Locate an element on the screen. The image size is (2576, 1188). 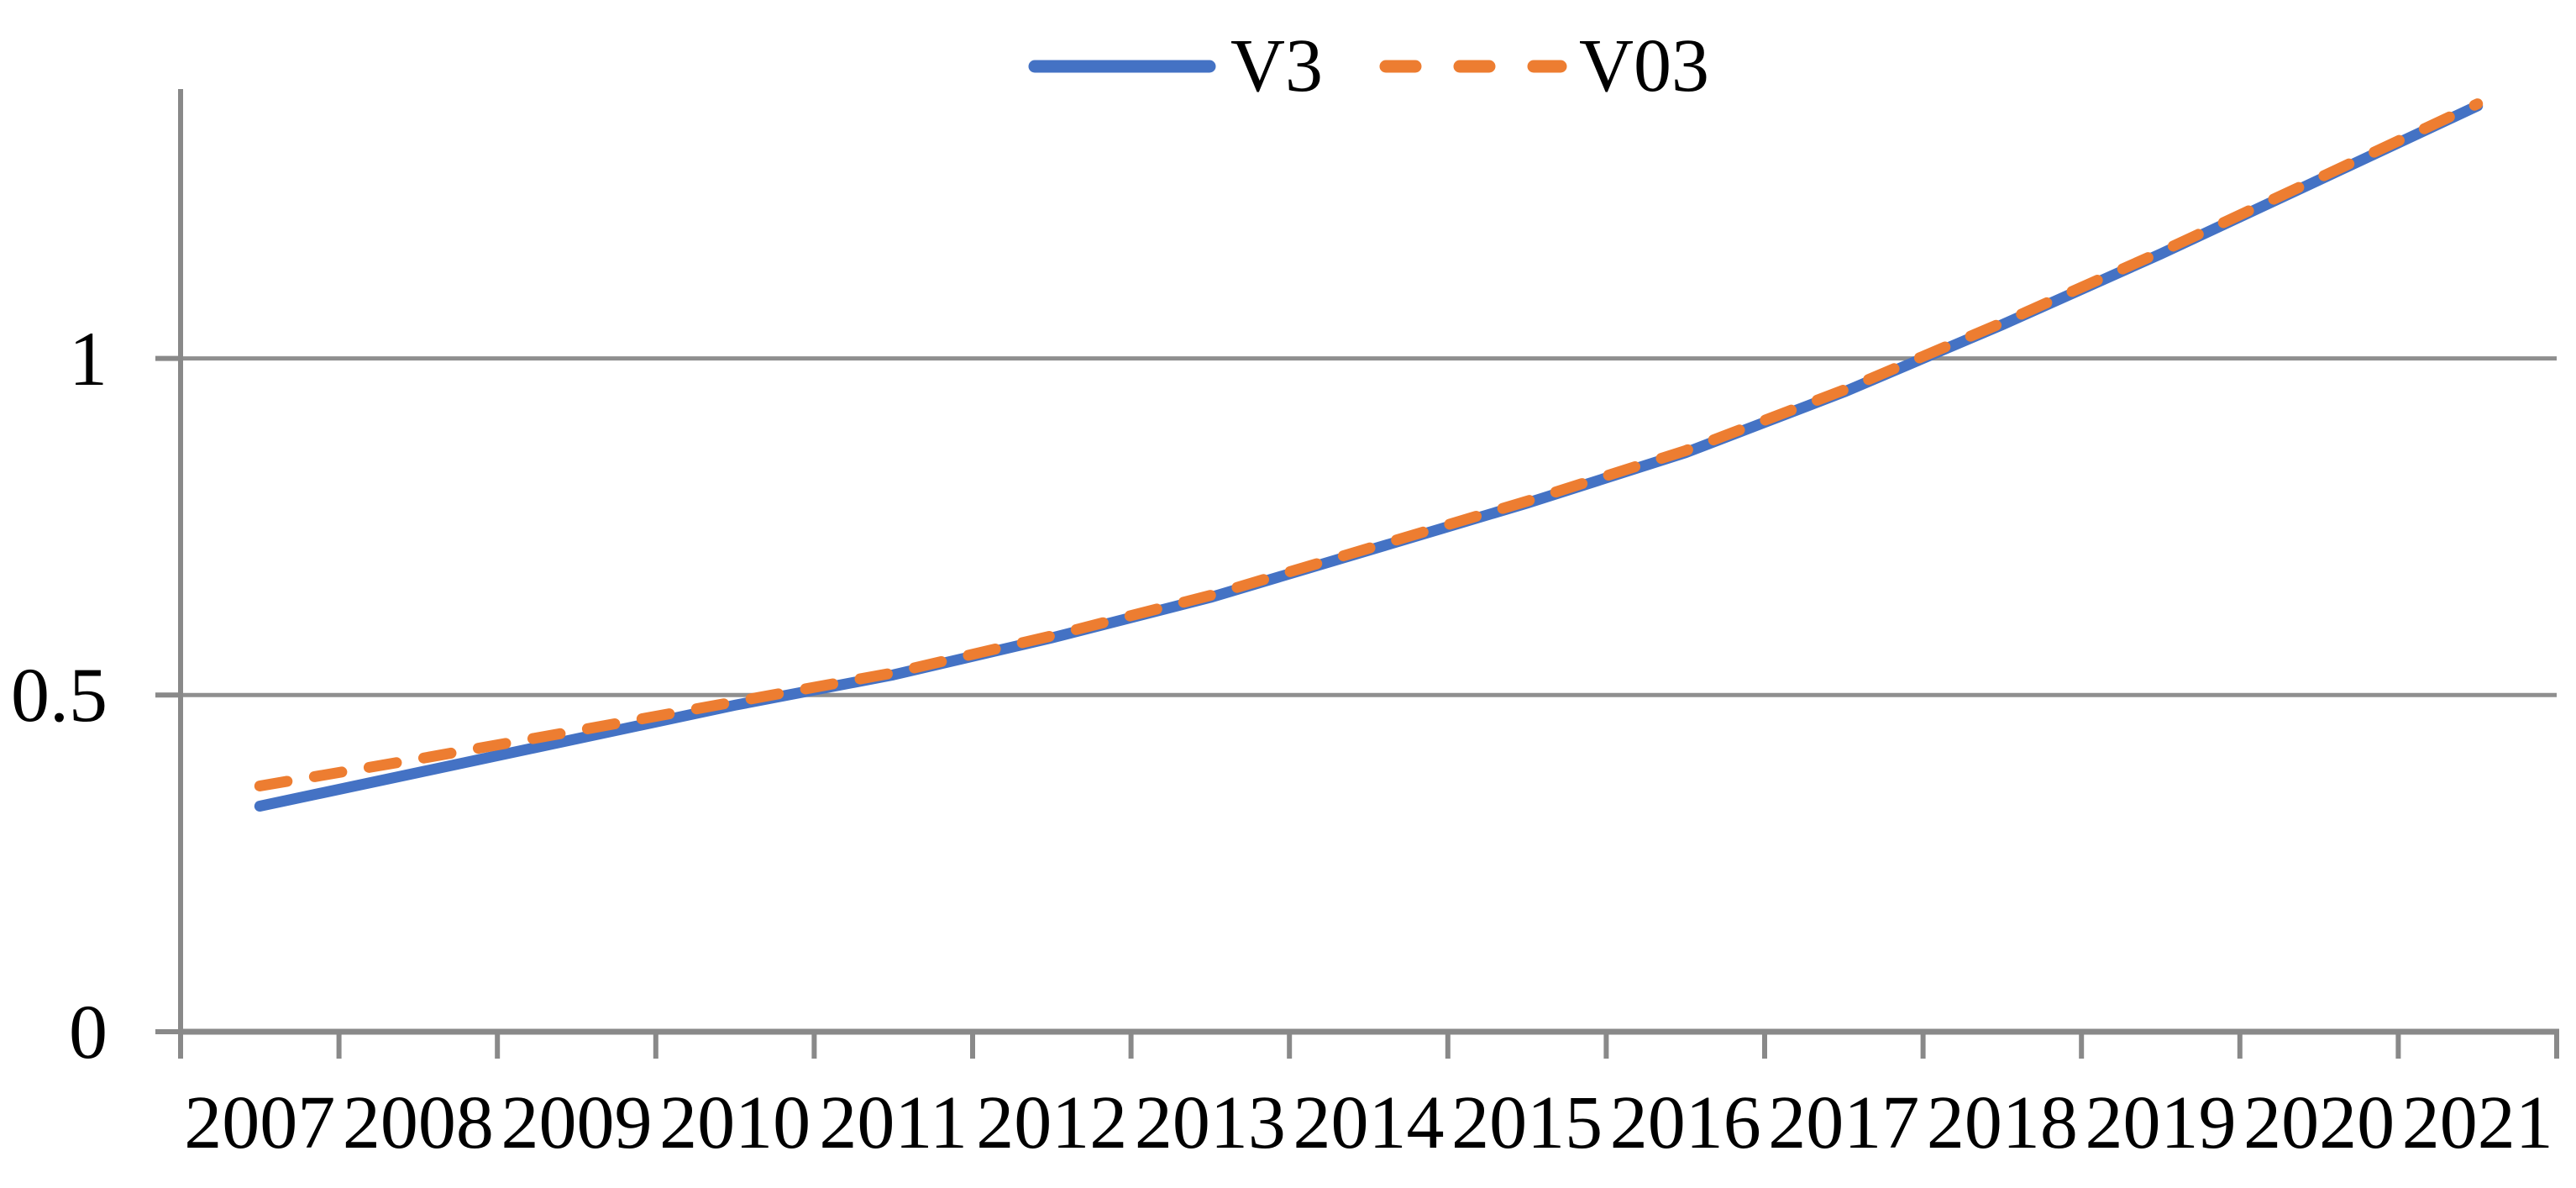
x-tick-label-2015: 2015 is located at coordinates (1527, 1122).